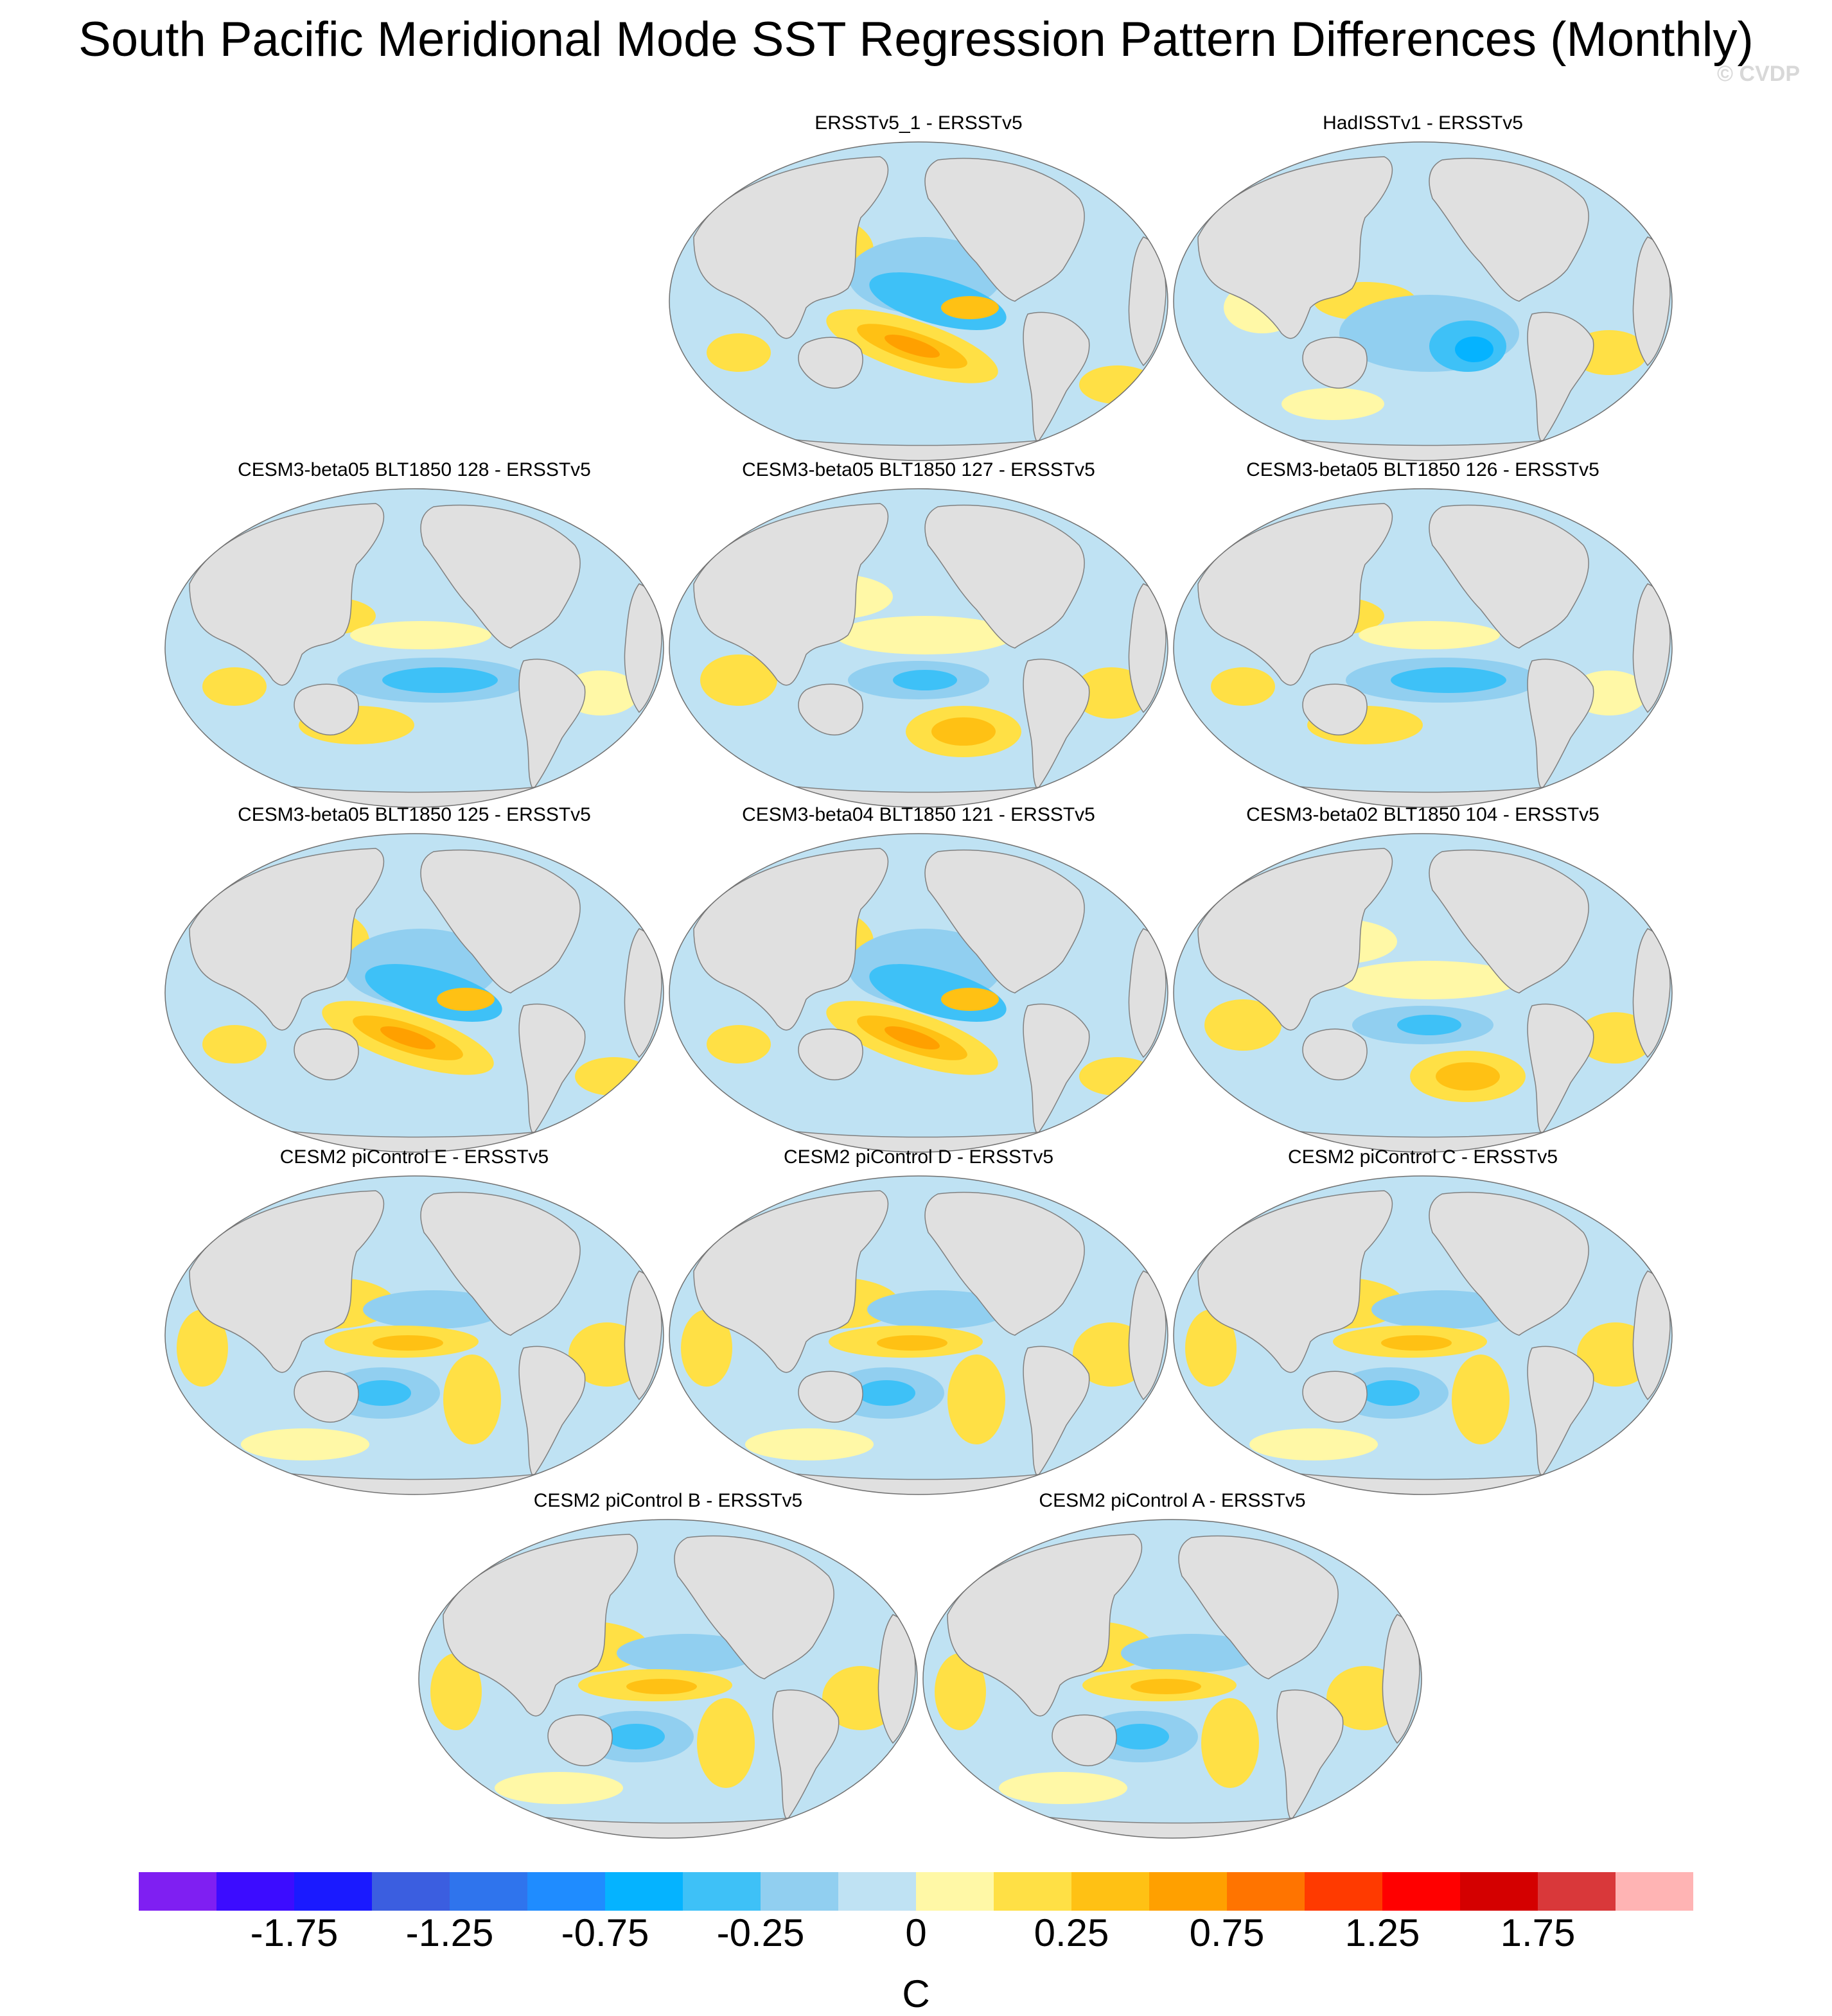  I want to click on panel-title: CESM3-beta02 BLT1850 104 - ERSSTv5, so click(1422, 814).